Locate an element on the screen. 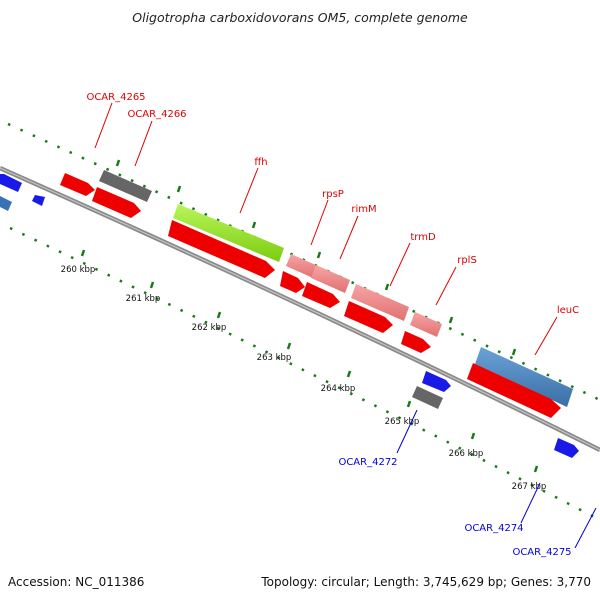 The image size is (600, 600). gene-rimM is located at coordinates (330, 279).